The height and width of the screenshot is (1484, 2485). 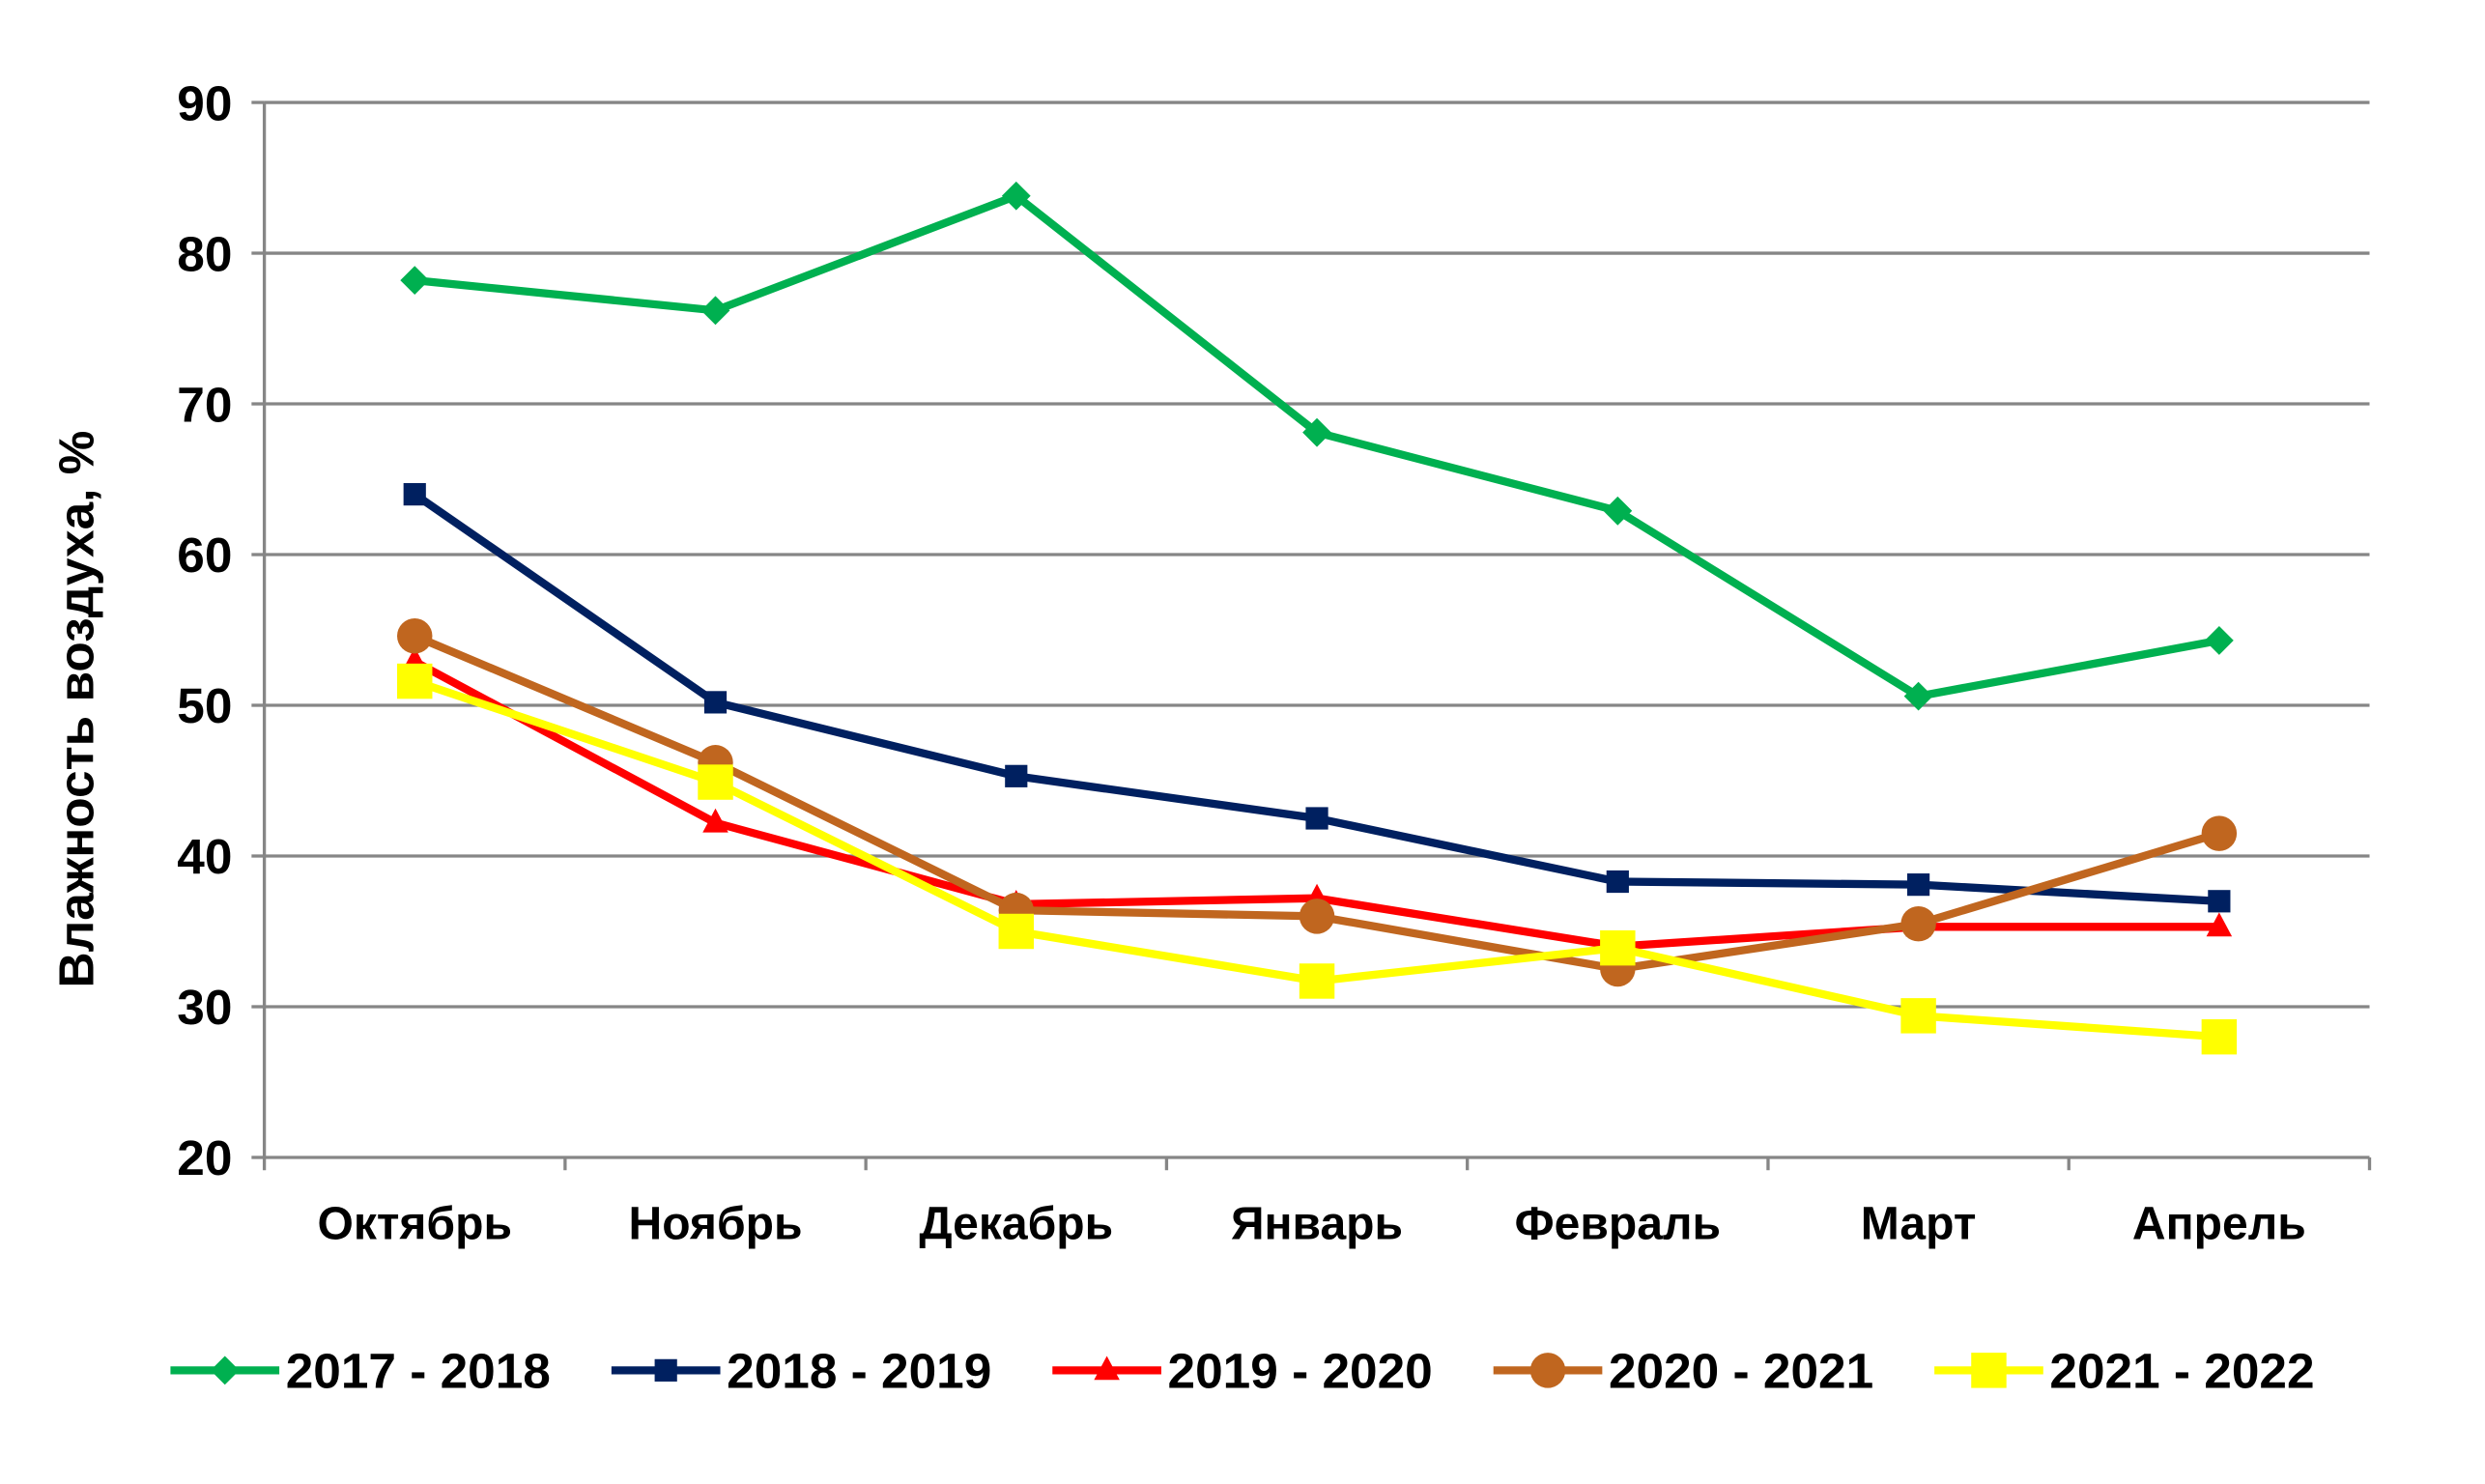 What do you see at coordinates (204, 254) in the screenshot?
I see `y-tick-label: 80` at bounding box center [204, 254].